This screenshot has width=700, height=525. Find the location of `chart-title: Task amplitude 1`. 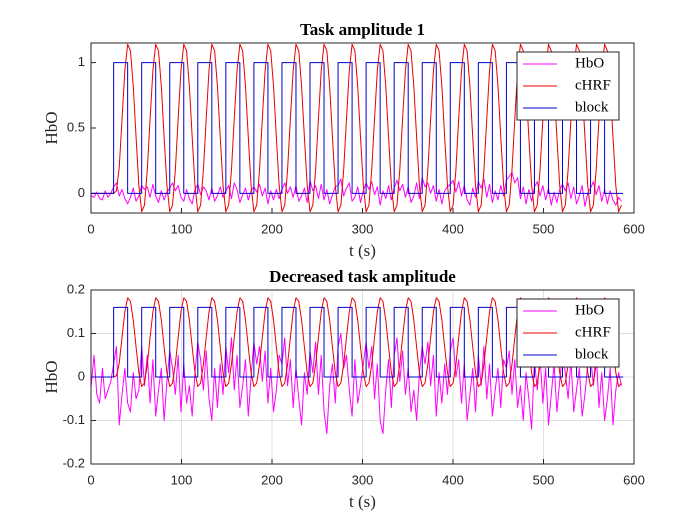

chart-title: Task amplitude 1 is located at coordinates (362, 29).